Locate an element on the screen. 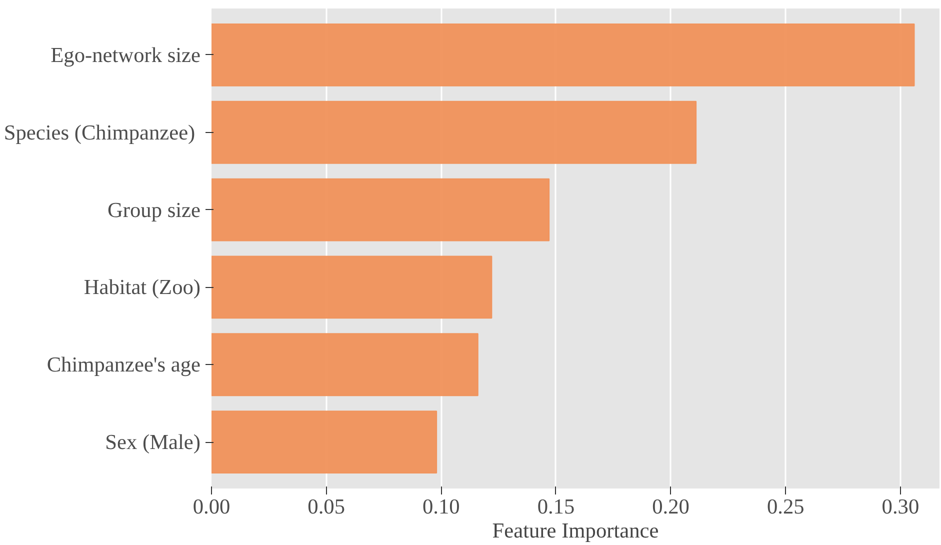  x-tick-label: 0.30 is located at coordinates (901, 506).